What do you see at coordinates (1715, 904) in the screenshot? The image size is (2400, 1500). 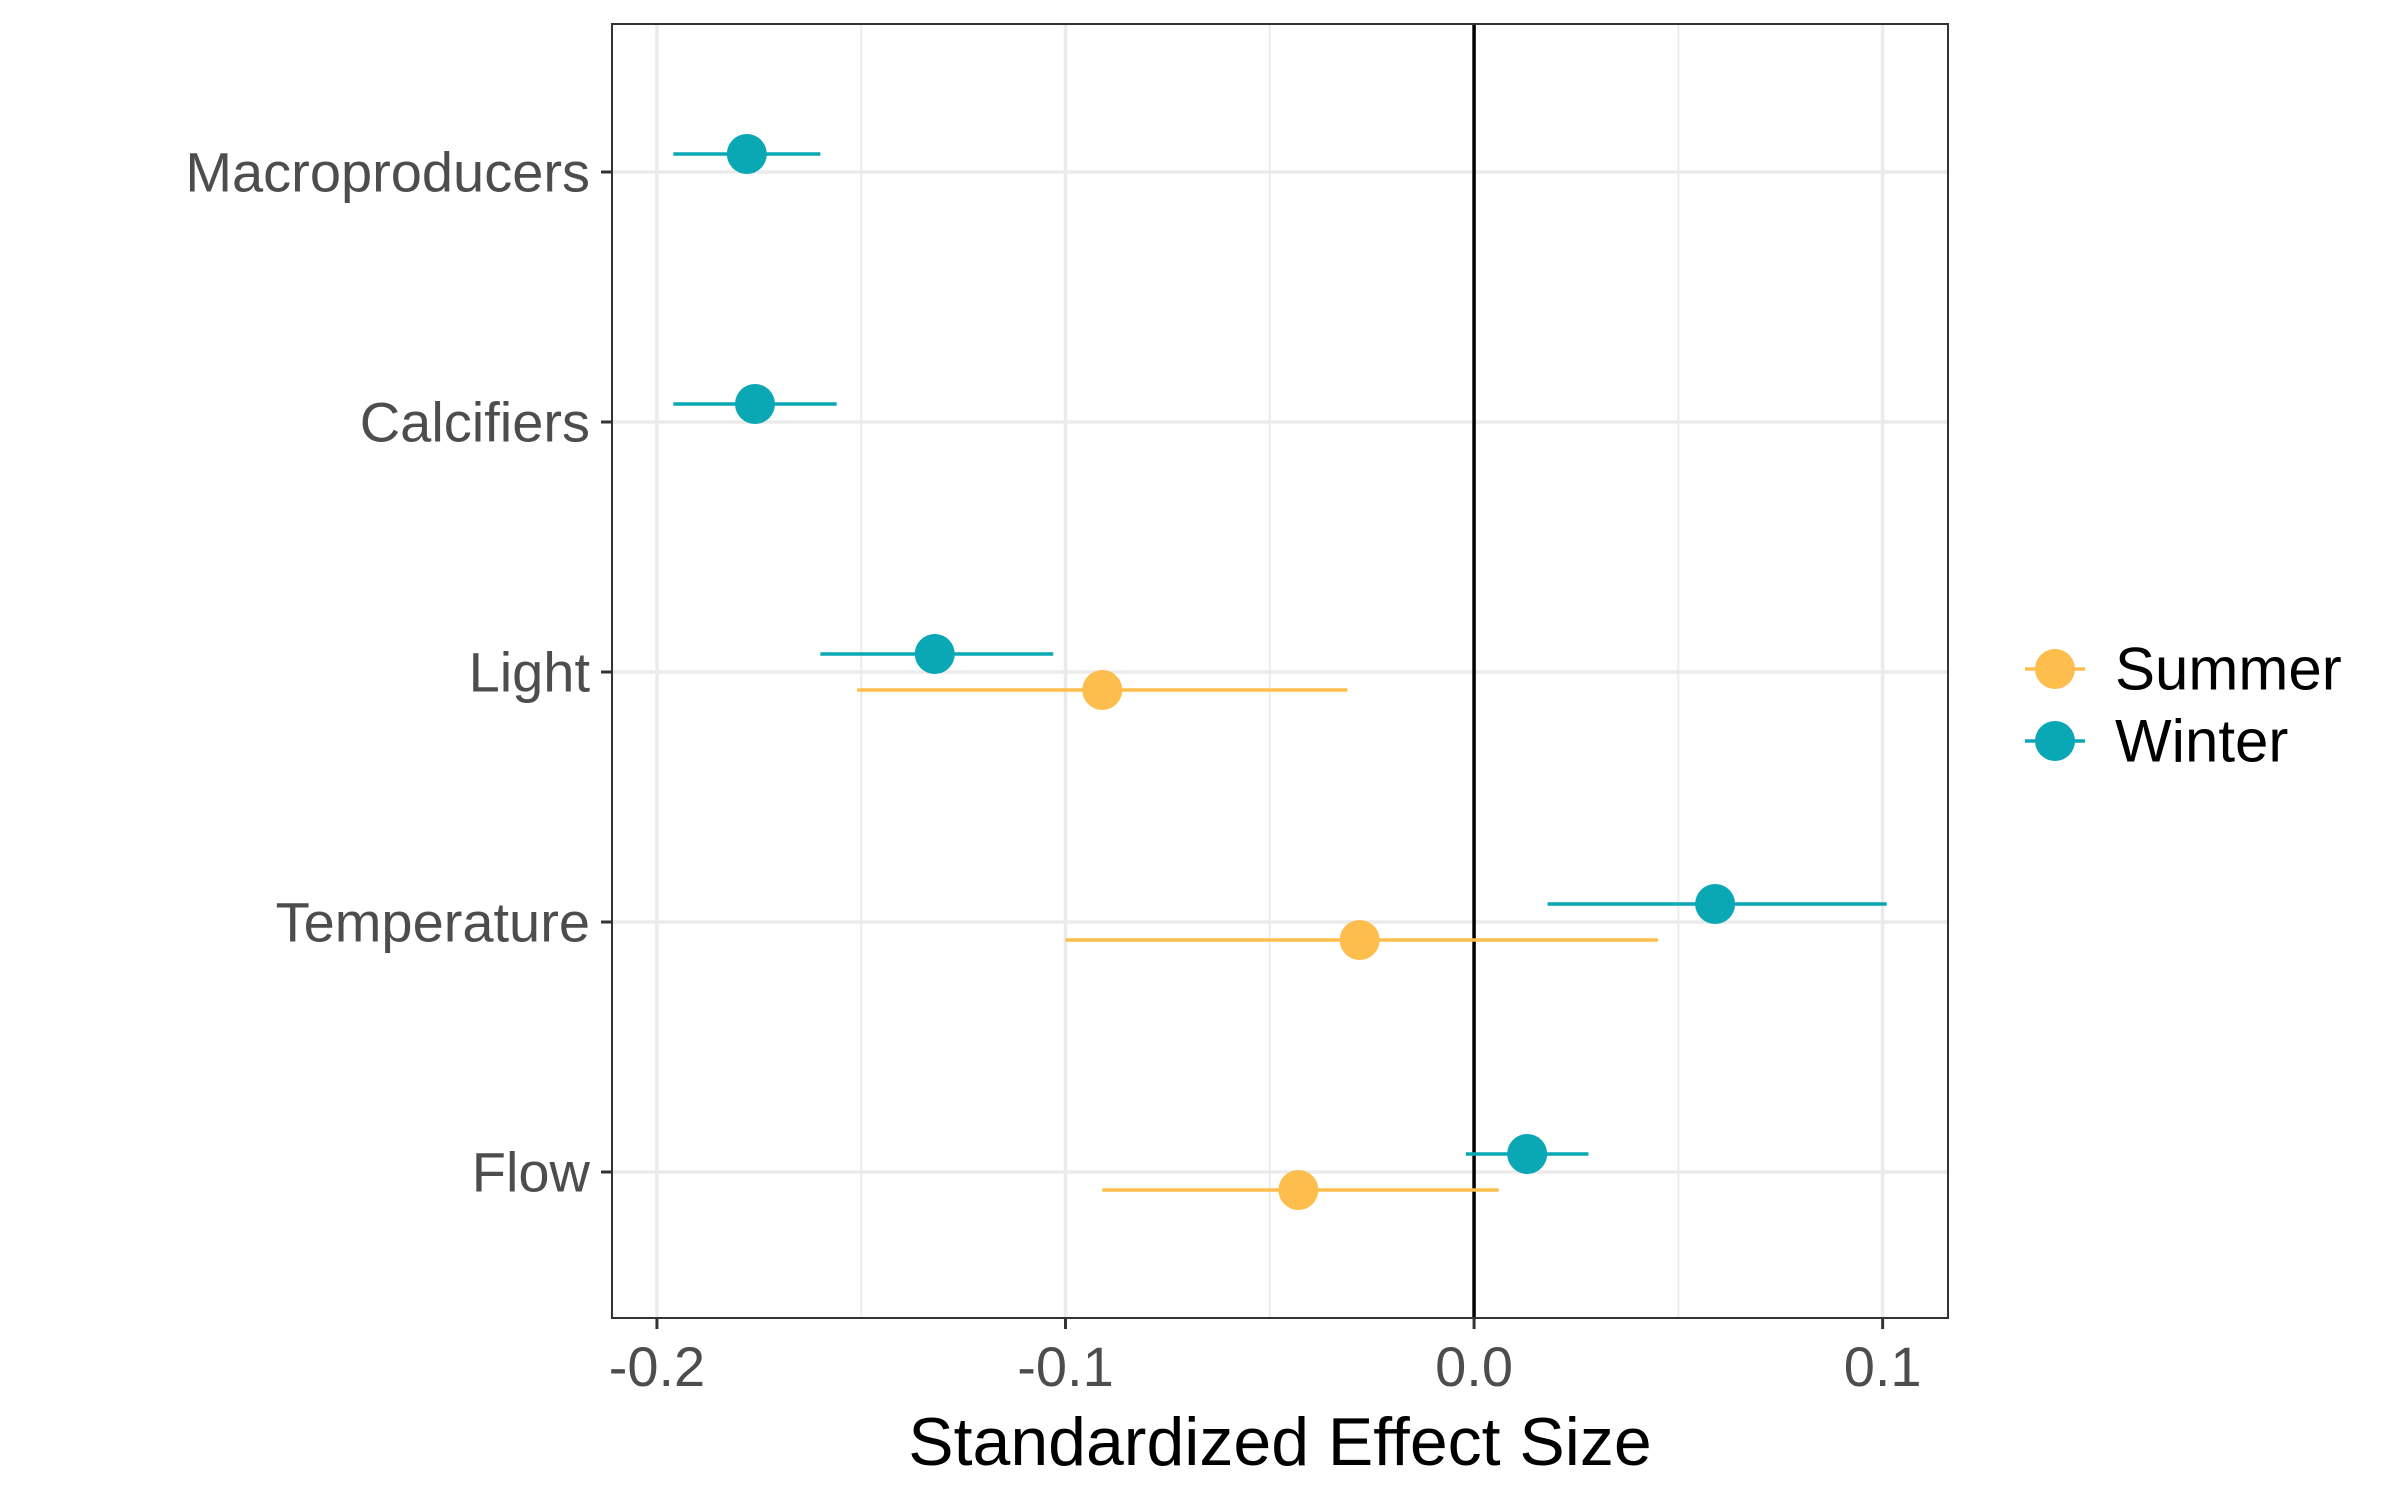 I see `point-winter-temperature` at bounding box center [1715, 904].